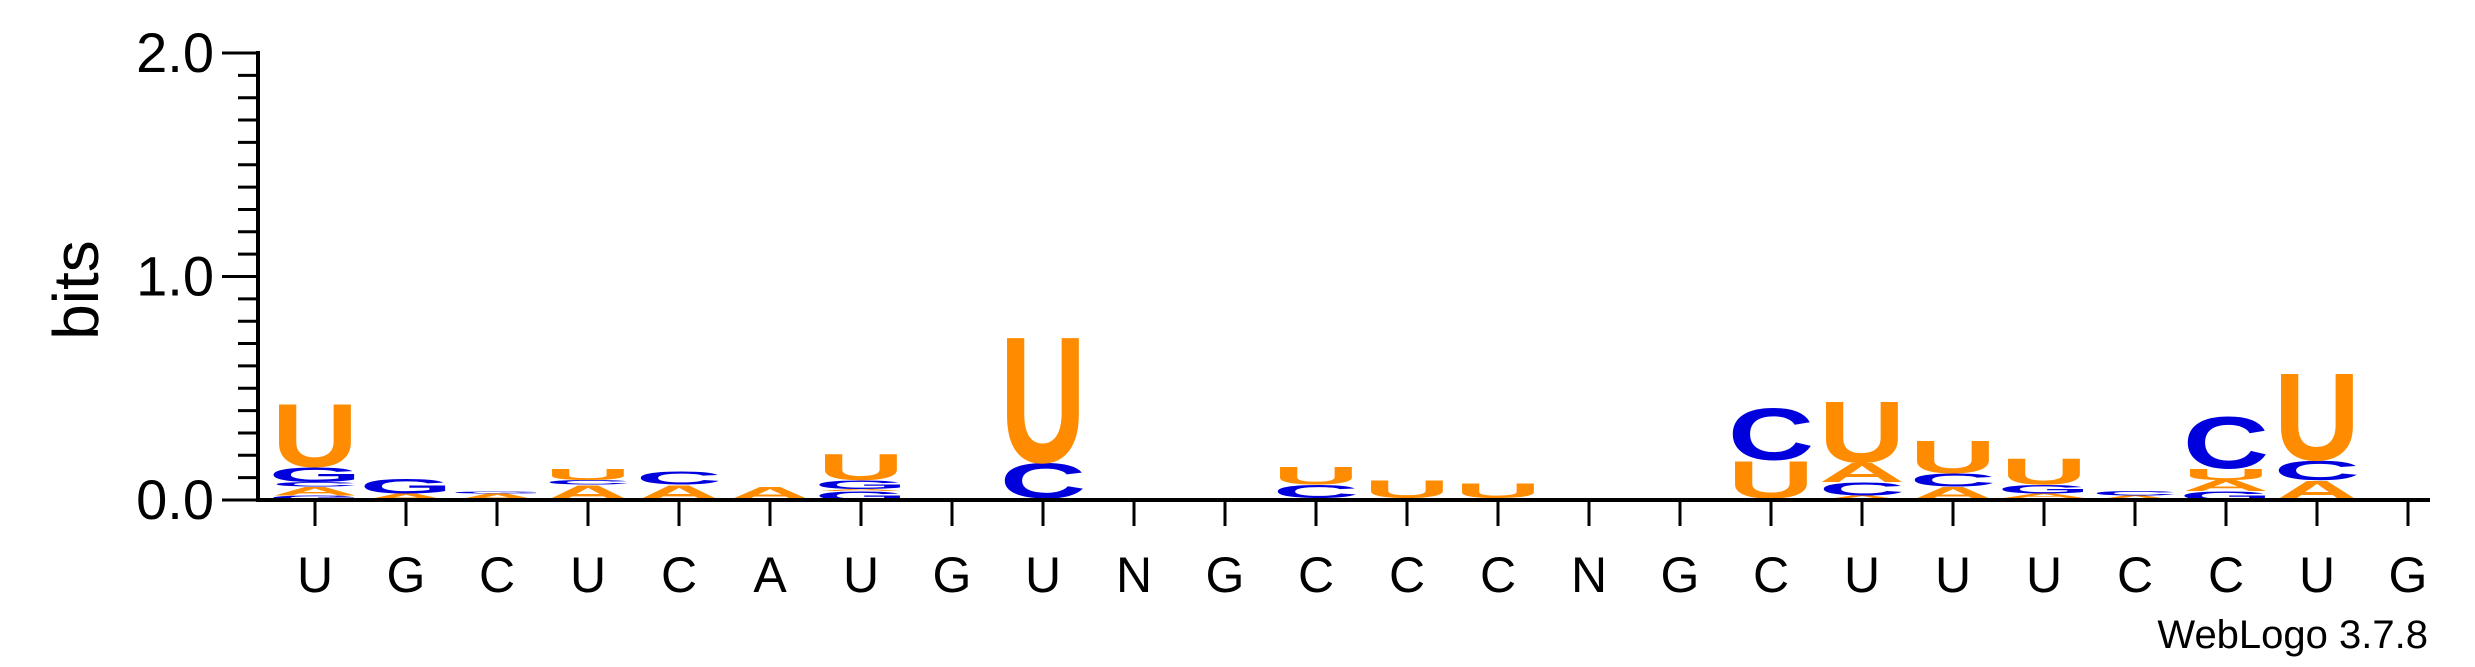 This screenshot has height=667, width=2475. Describe the element at coordinates (2292, 635) in the screenshot. I see `weblogo-credit: WebLogo 3.7.8` at that location.